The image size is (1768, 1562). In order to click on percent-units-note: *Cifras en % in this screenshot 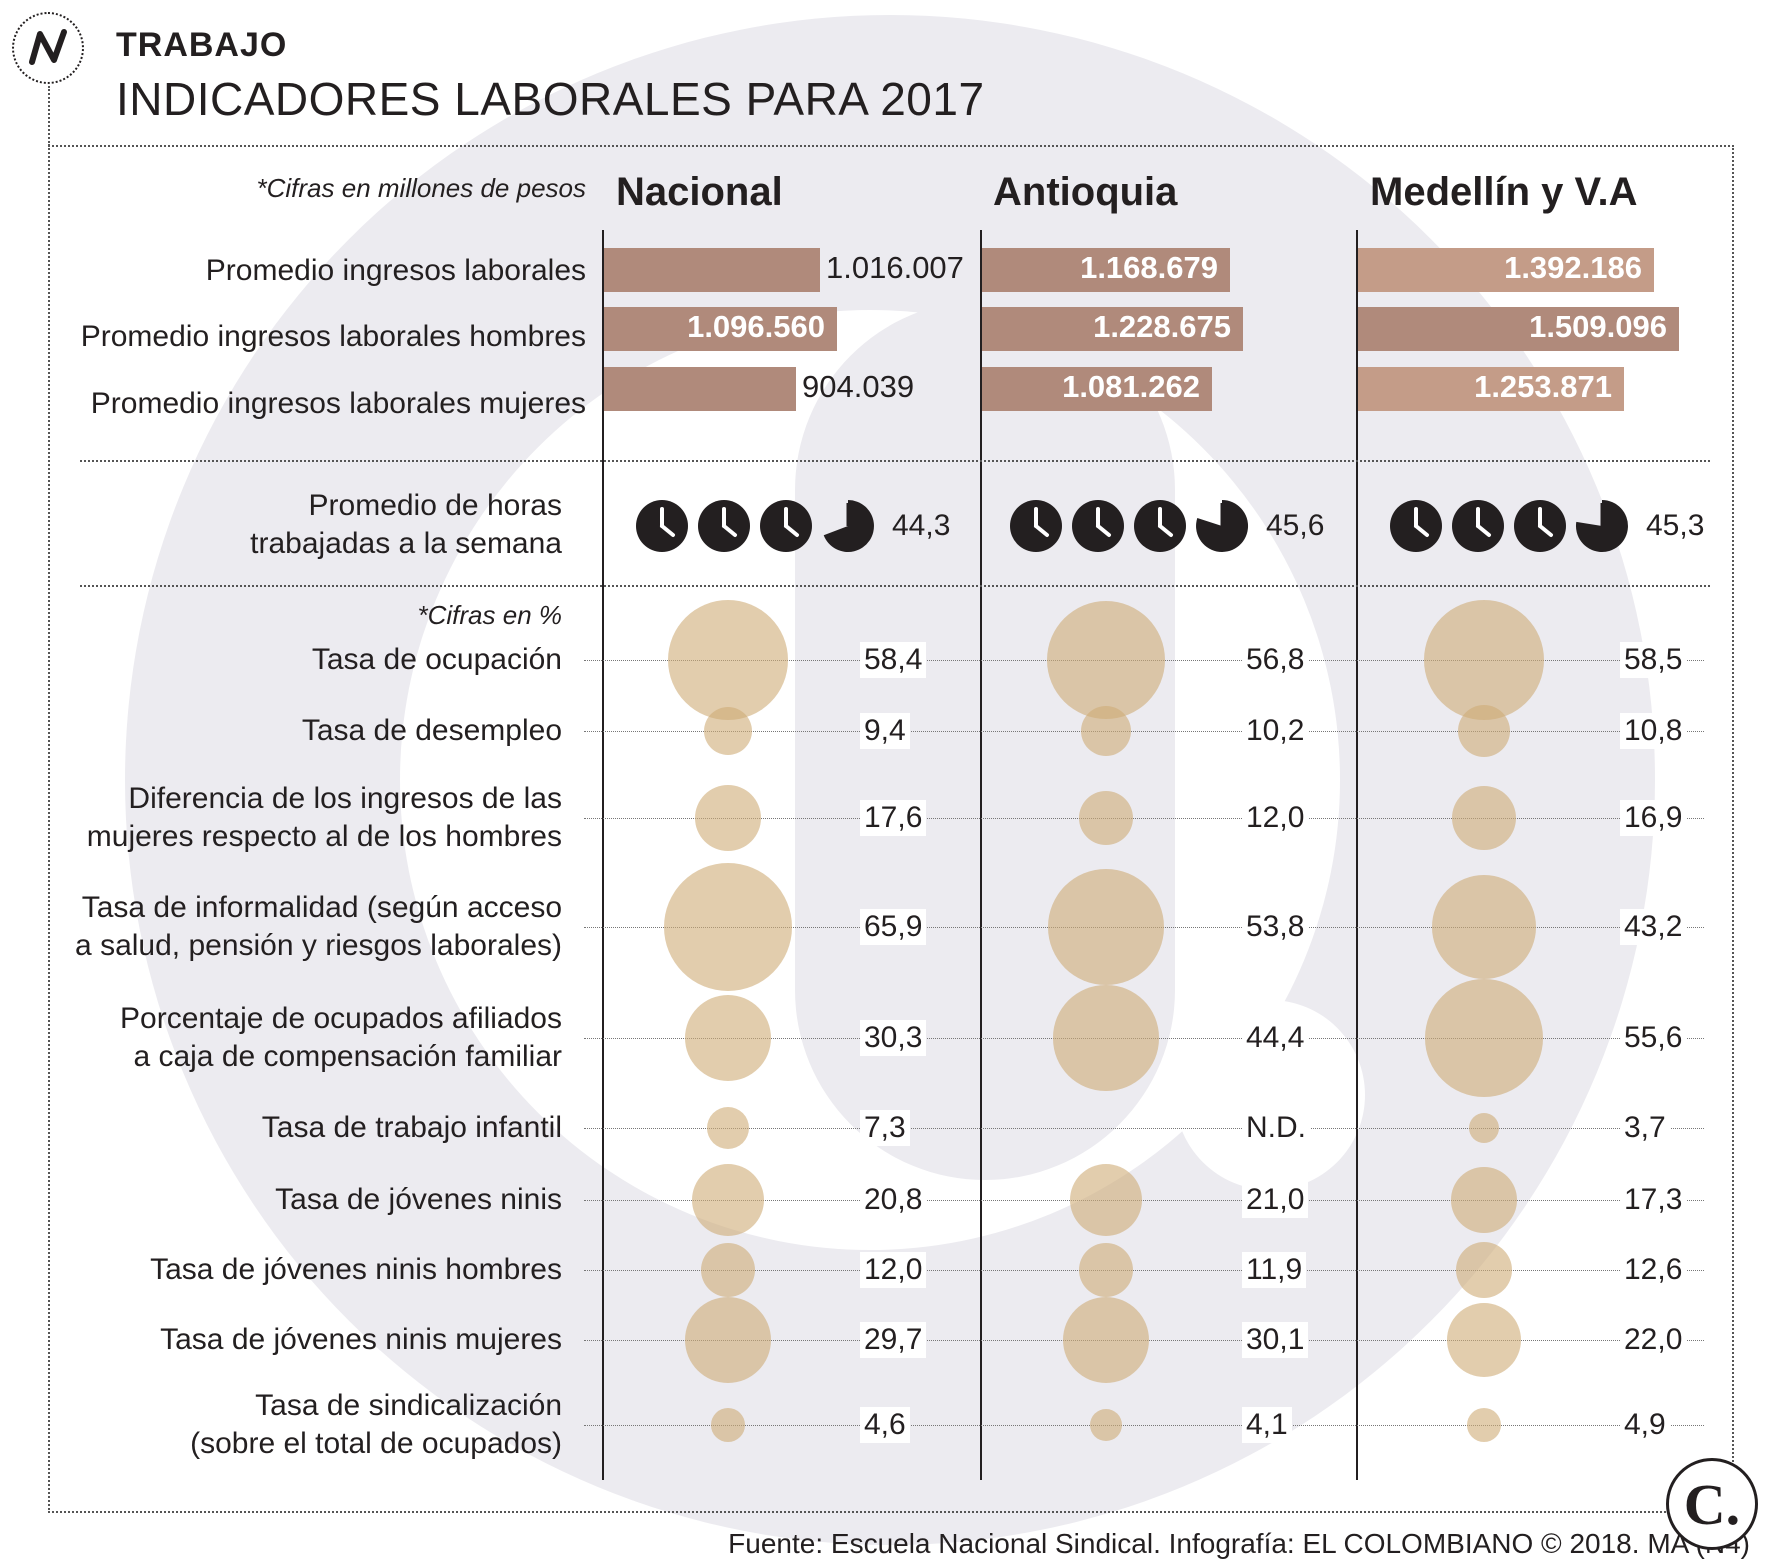, I will do `click(490, 615)`.